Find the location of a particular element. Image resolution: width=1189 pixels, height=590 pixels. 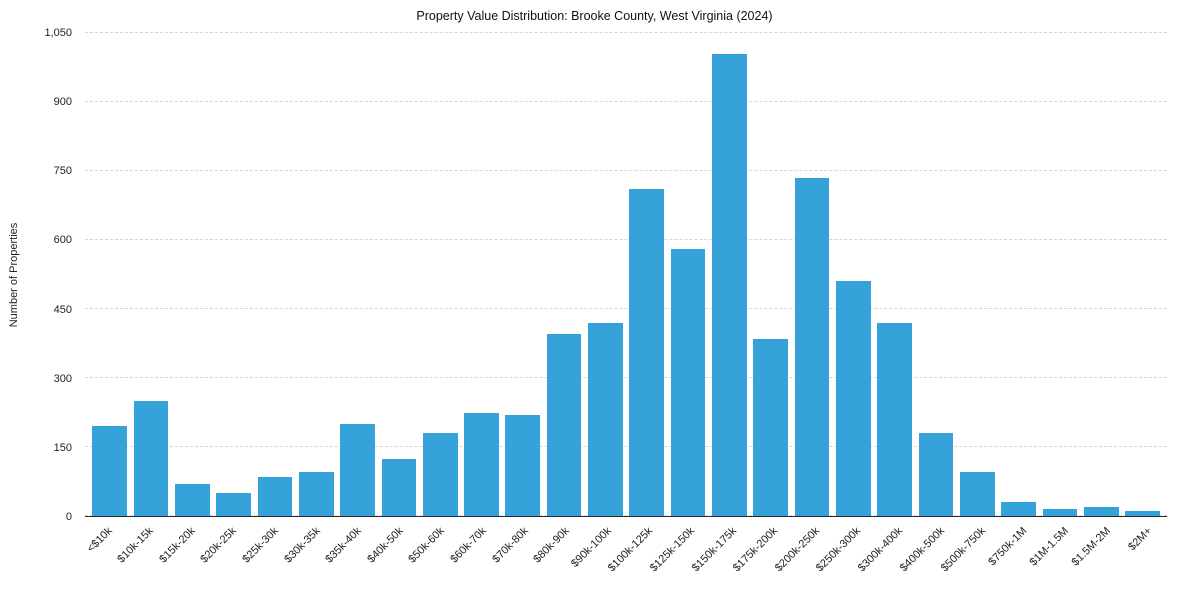

x-tick-label: $750k-1M is located at coordinates (1008, 547).